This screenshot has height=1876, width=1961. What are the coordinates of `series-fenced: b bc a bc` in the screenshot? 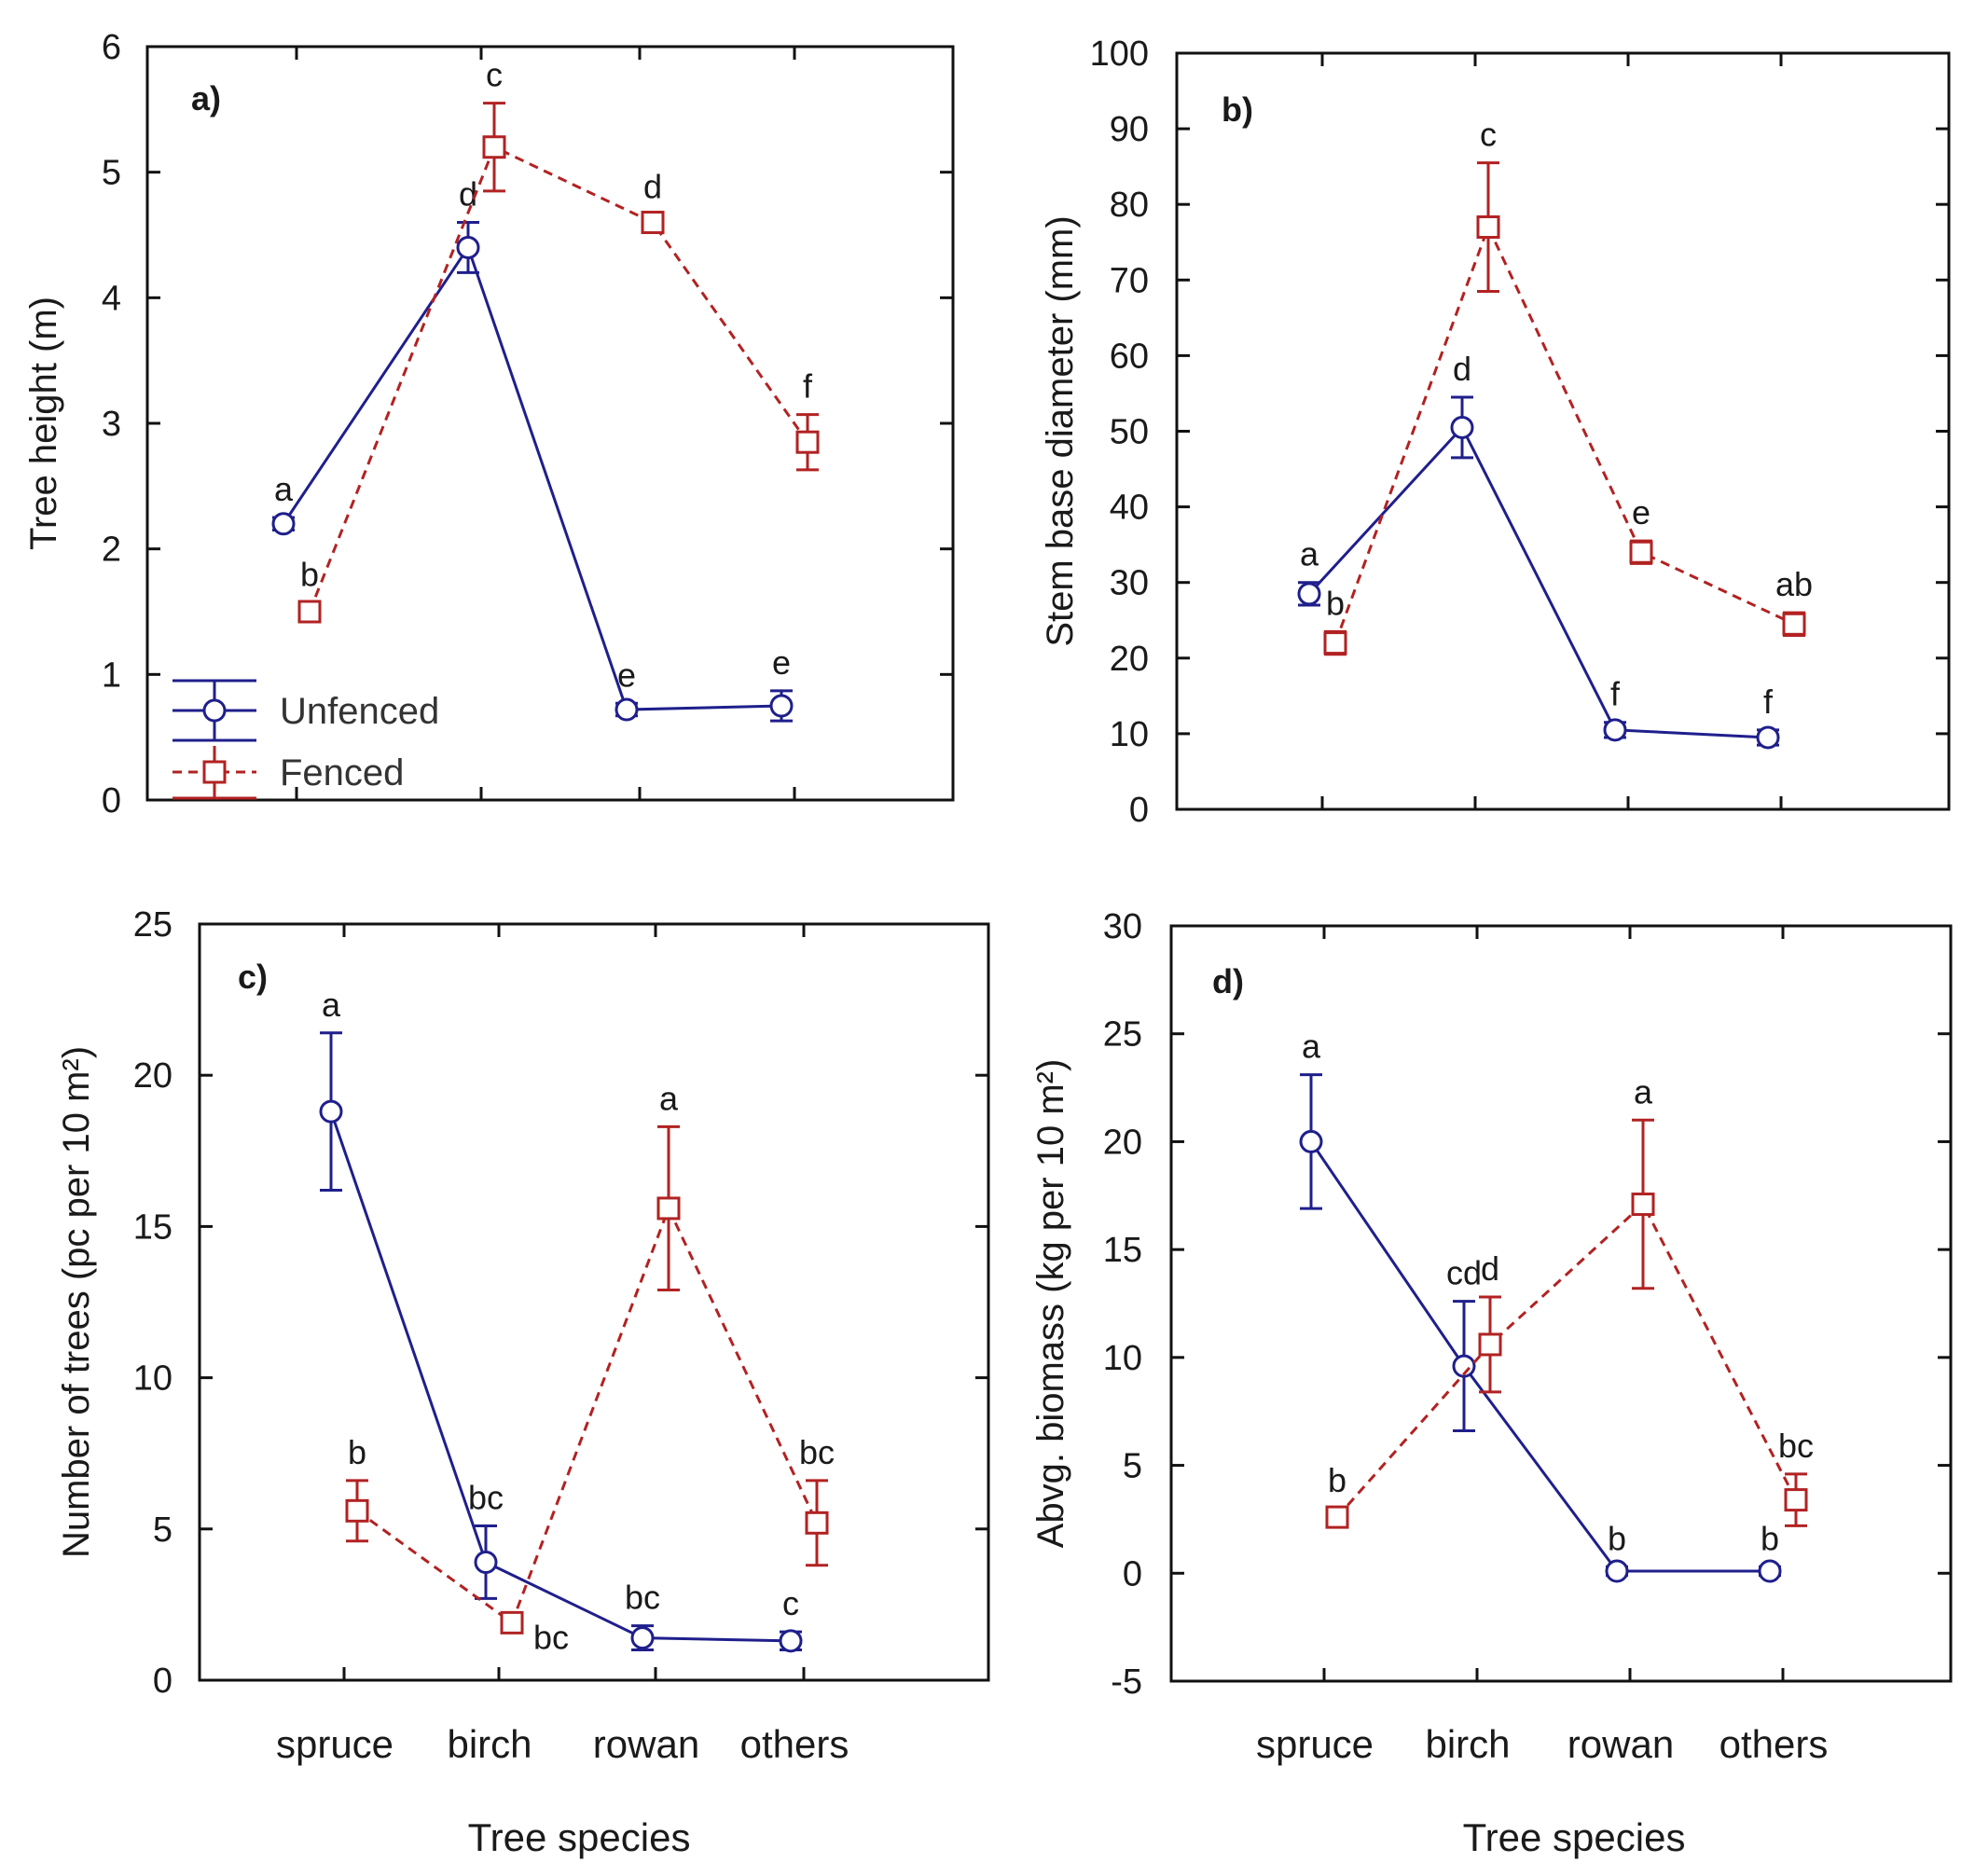 It's located at (590, 1367).